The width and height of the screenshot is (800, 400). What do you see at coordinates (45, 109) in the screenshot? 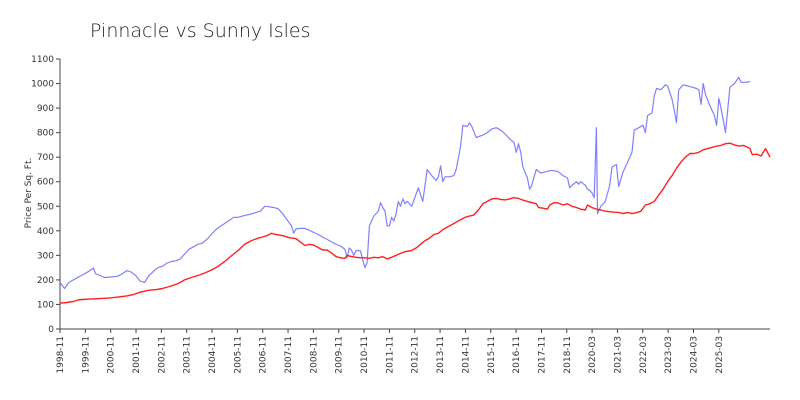
I see `y-tick-label: 900` at bounding box center [45, 109].